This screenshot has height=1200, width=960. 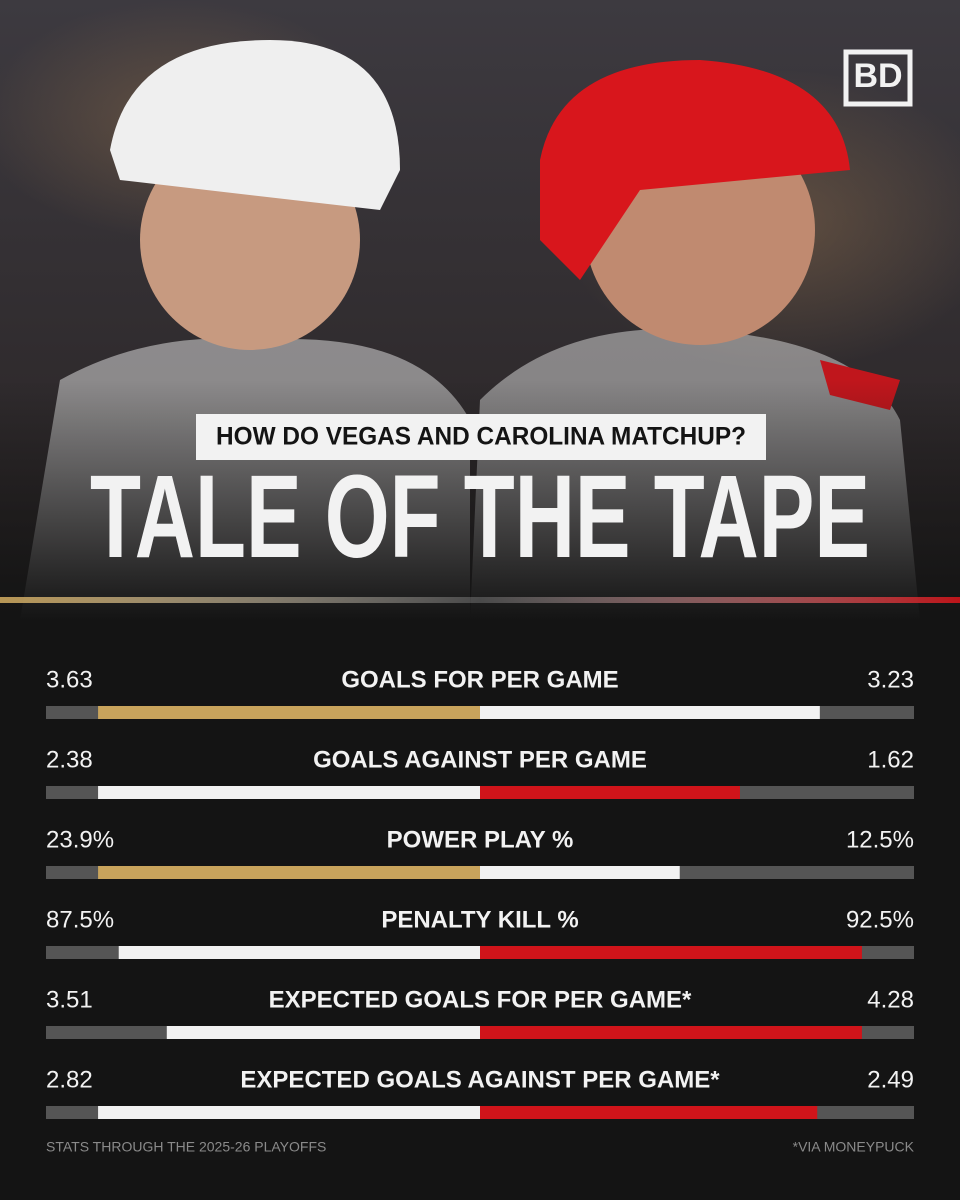 I want to click on carolina-value: 12.5%, so click(x=880, y=839).